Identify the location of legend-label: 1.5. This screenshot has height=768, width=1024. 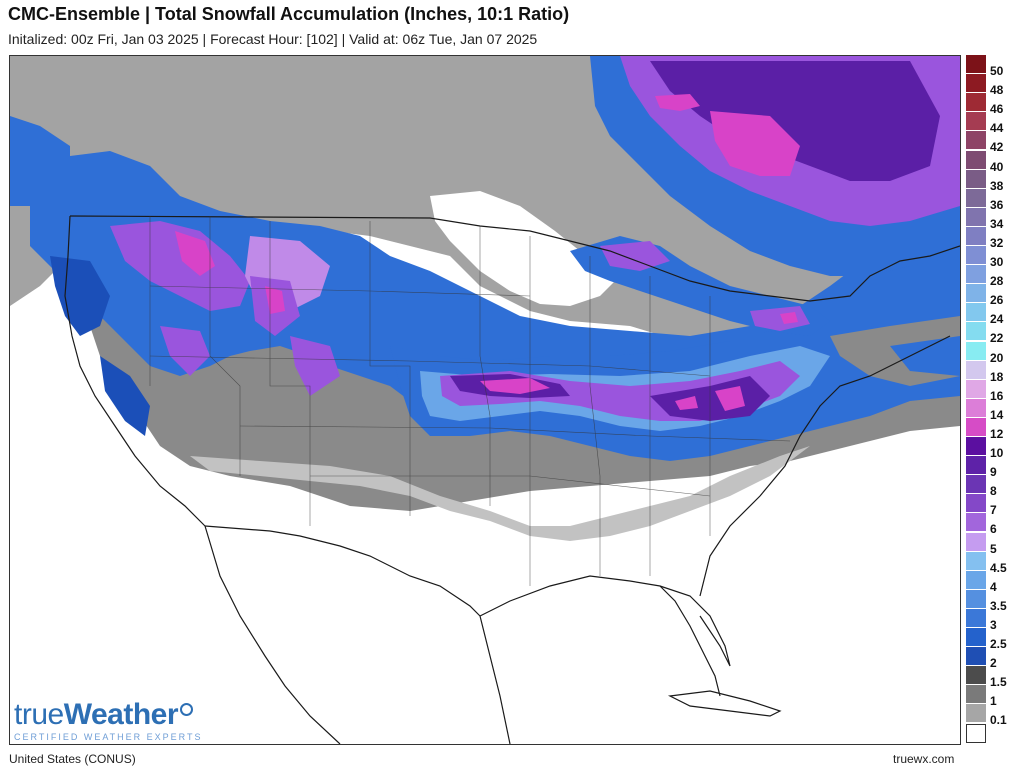
(998, 682).